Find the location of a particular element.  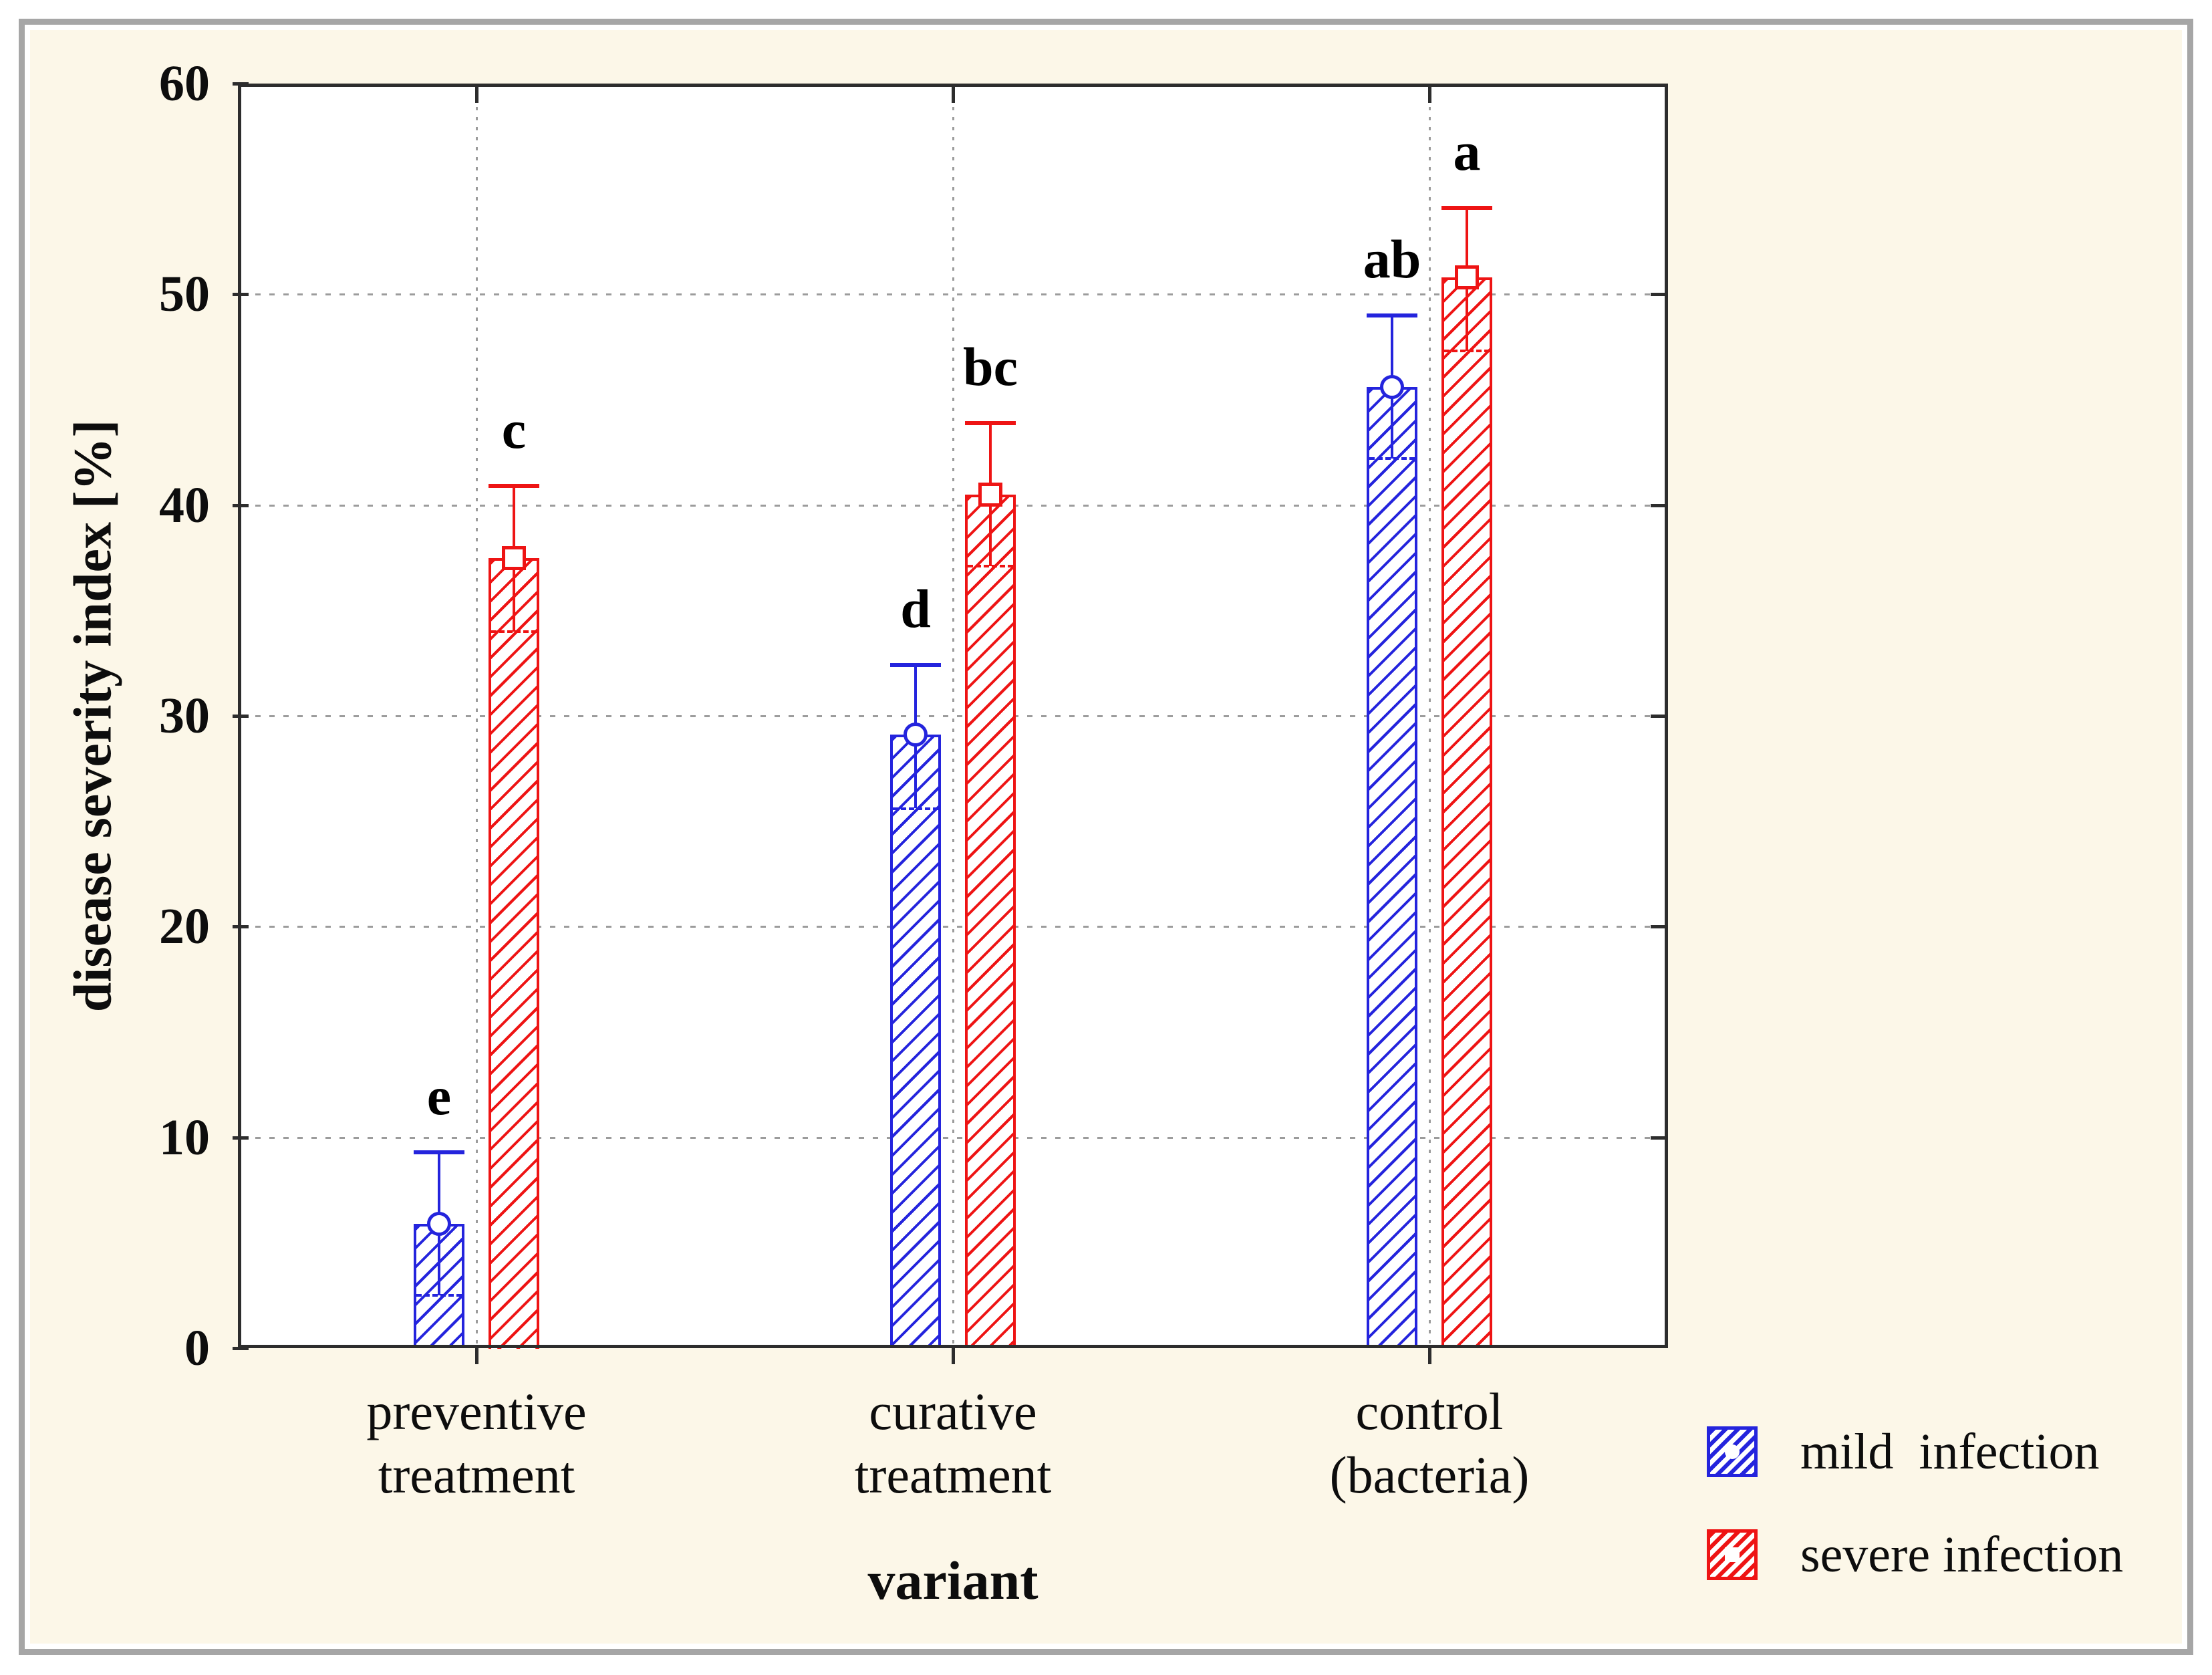

sig-letter-mild-infection-1: d is located at coordinates (915, 609).